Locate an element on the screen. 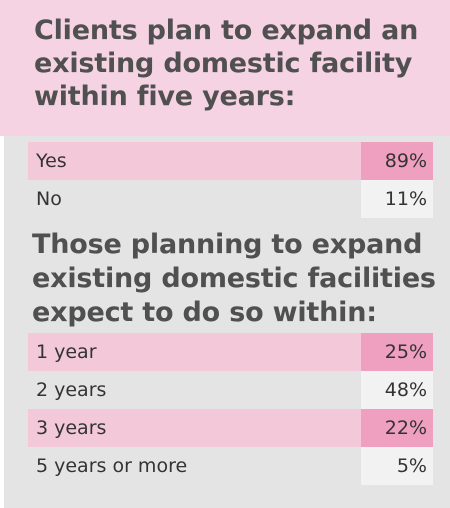  row-label: Yes is located at coordinates (51, 161).